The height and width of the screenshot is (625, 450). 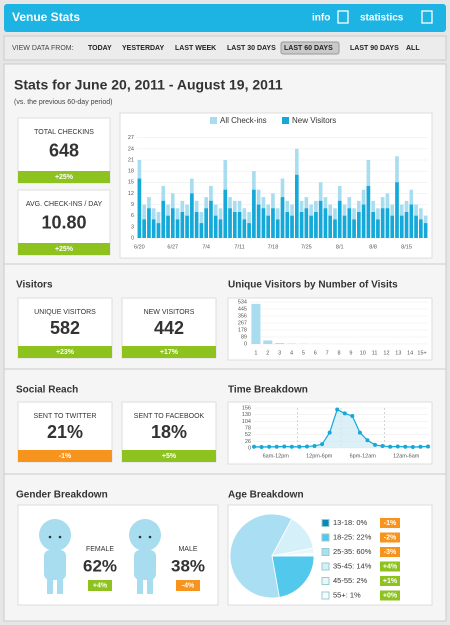 What do you see at coordinates (132, 205) in the screenshot?
I see `y-tick-label: 9` at bounding box center [132, 205].